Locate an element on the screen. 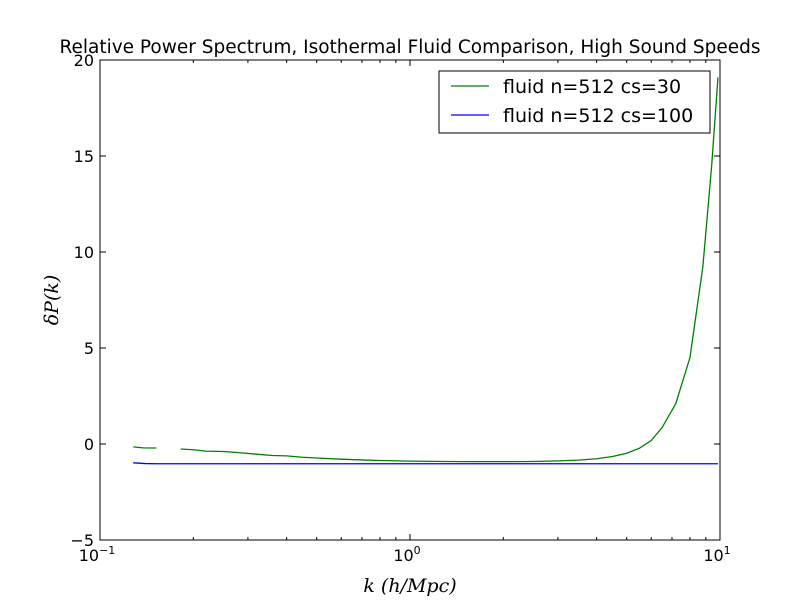 This screenshot has height=605, width=800. y-tick-label: −5 is located at coordinates (82, 540).